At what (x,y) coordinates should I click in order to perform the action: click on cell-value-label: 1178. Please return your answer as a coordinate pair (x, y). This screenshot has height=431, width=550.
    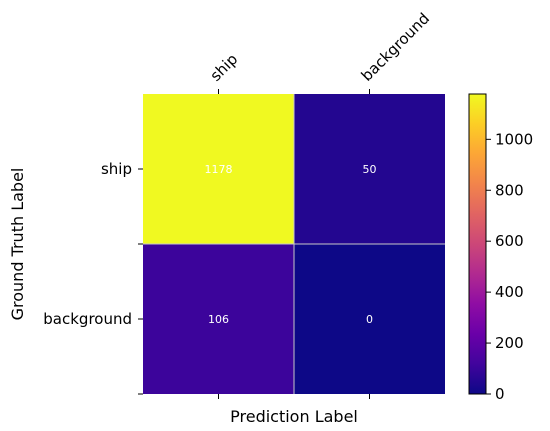
    Looking at the image, I should click on (219, 169).